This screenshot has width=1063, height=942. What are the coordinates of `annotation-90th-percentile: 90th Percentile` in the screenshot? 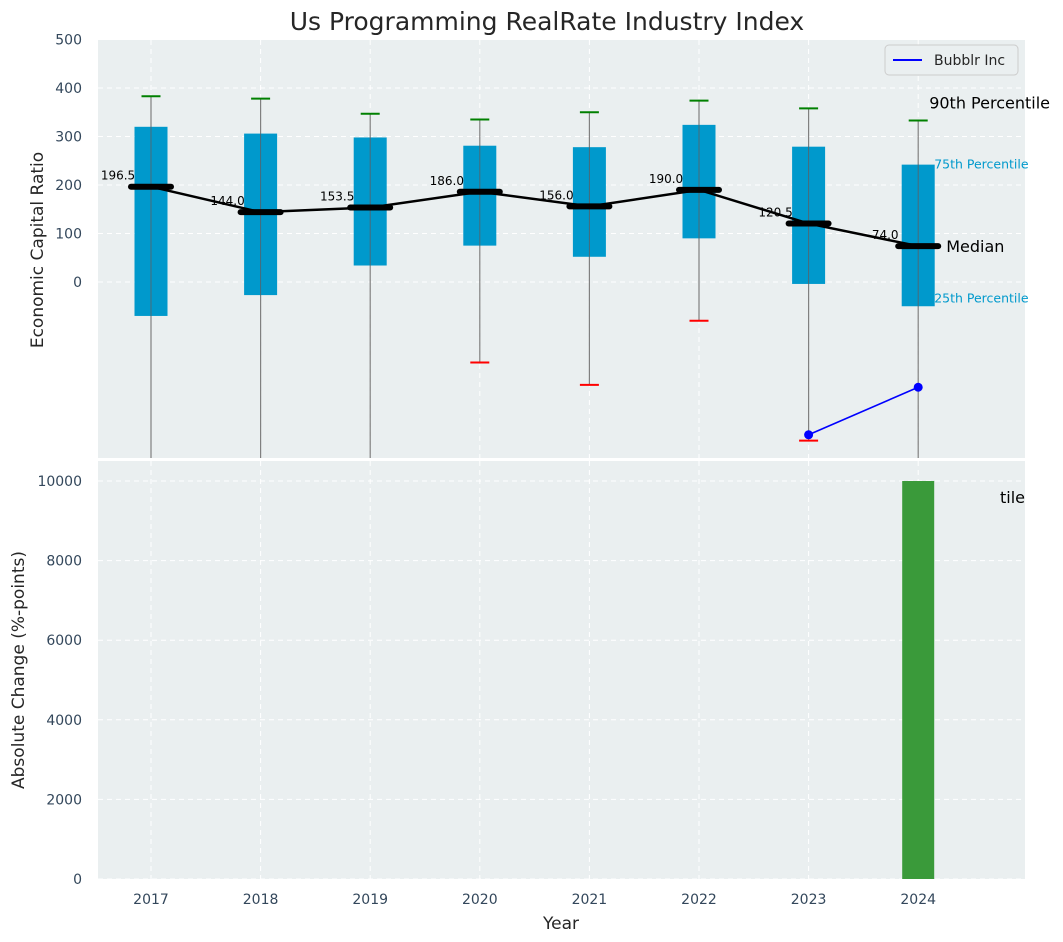 It's located at (989, 102).